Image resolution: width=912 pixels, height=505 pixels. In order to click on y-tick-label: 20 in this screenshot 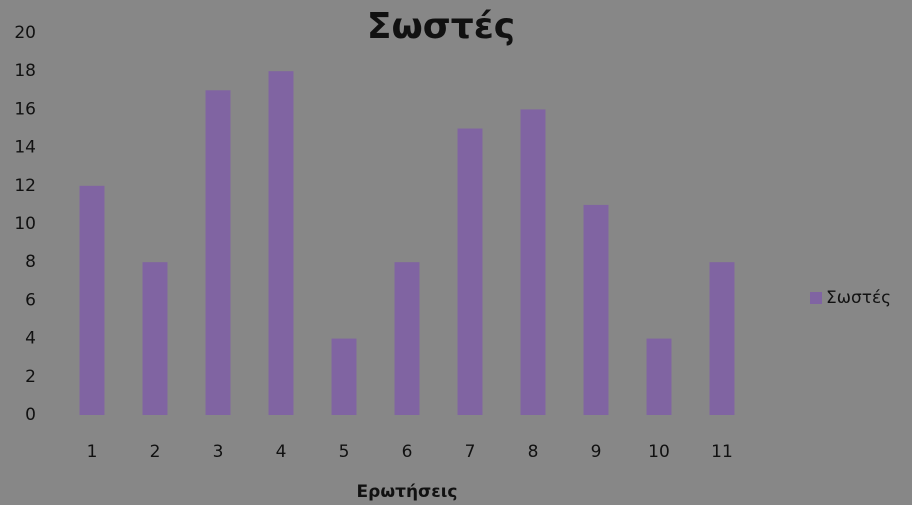, I will do `click(25, 33)`.